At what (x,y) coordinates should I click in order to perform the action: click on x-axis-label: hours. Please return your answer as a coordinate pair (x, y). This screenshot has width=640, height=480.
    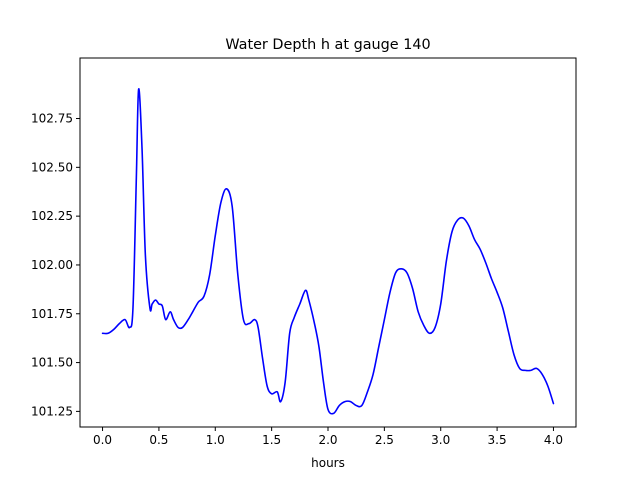
    Looking at the image, I should click on (328, 463).